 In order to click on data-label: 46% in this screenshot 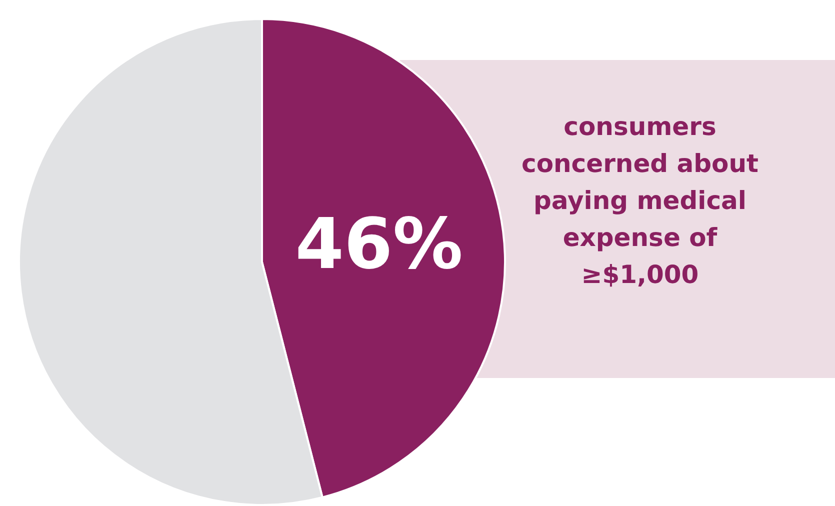, I will do `click(379, 244)`.